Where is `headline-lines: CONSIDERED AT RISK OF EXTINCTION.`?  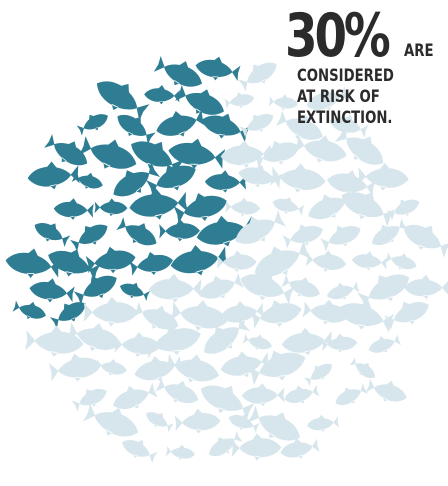 headline-lines: CONSIDERED AT RISK OF EXTINCTION. is located at coordinates (370, 97).